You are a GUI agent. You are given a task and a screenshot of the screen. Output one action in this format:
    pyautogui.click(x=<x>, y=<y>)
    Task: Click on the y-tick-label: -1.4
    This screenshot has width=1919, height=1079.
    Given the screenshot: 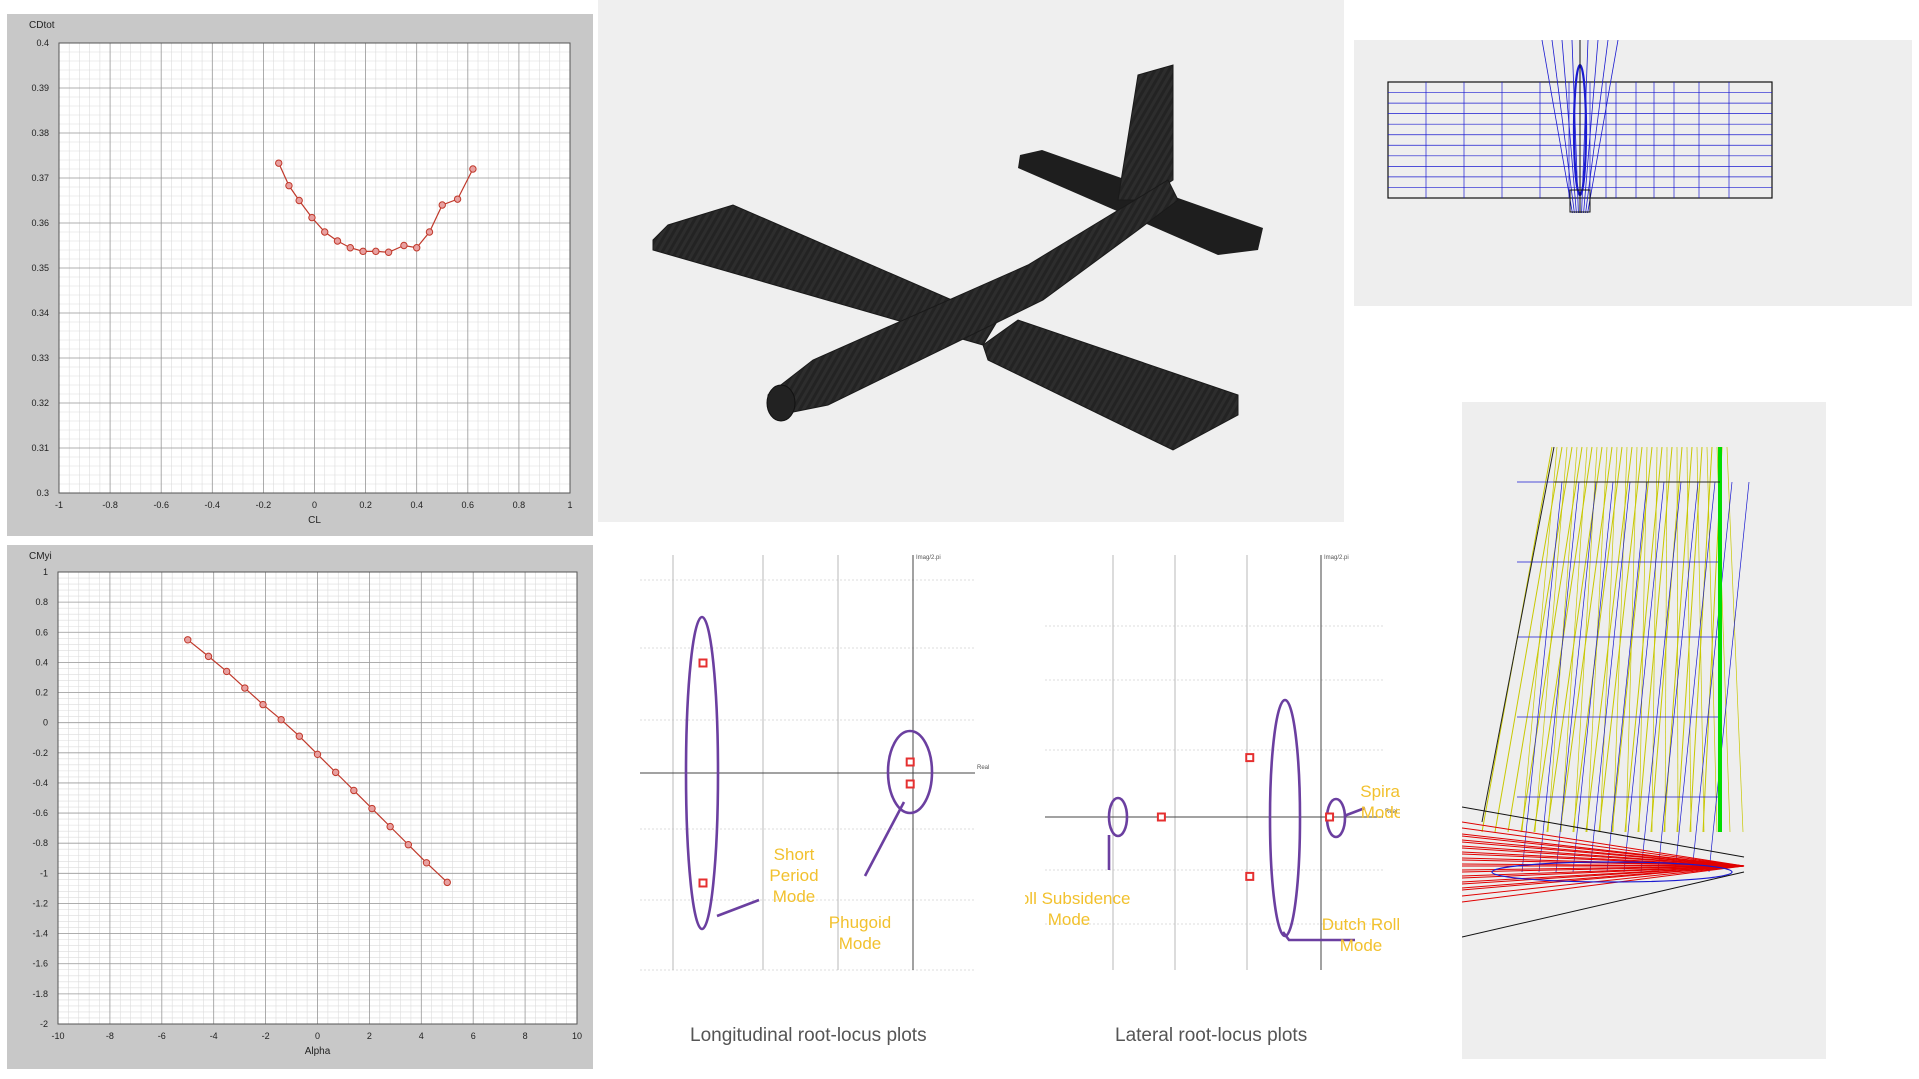 What is the action you would take?
    pyautogui.click(x=40, y=934)
    